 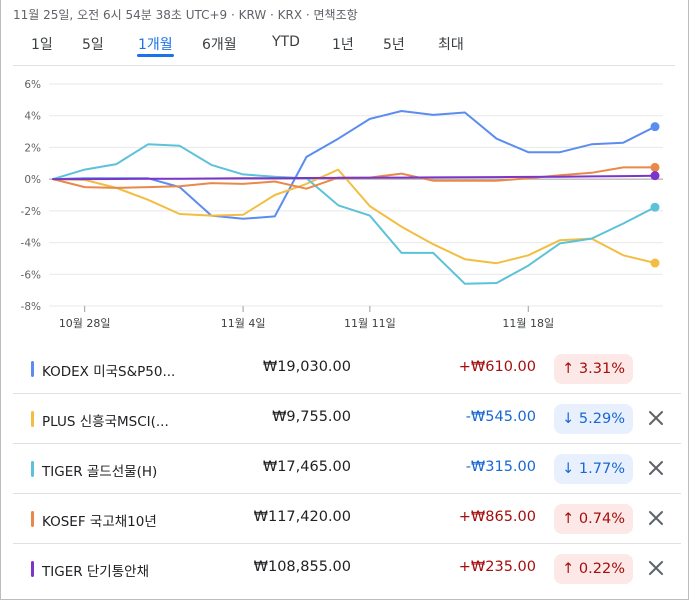 What do you see at coordinates (31, 196) in the screenshot?
I see `y-axis-ticks: 6% 4% 2% 0% -2% -4% -6% -8%` at bounding box center [31, 196].